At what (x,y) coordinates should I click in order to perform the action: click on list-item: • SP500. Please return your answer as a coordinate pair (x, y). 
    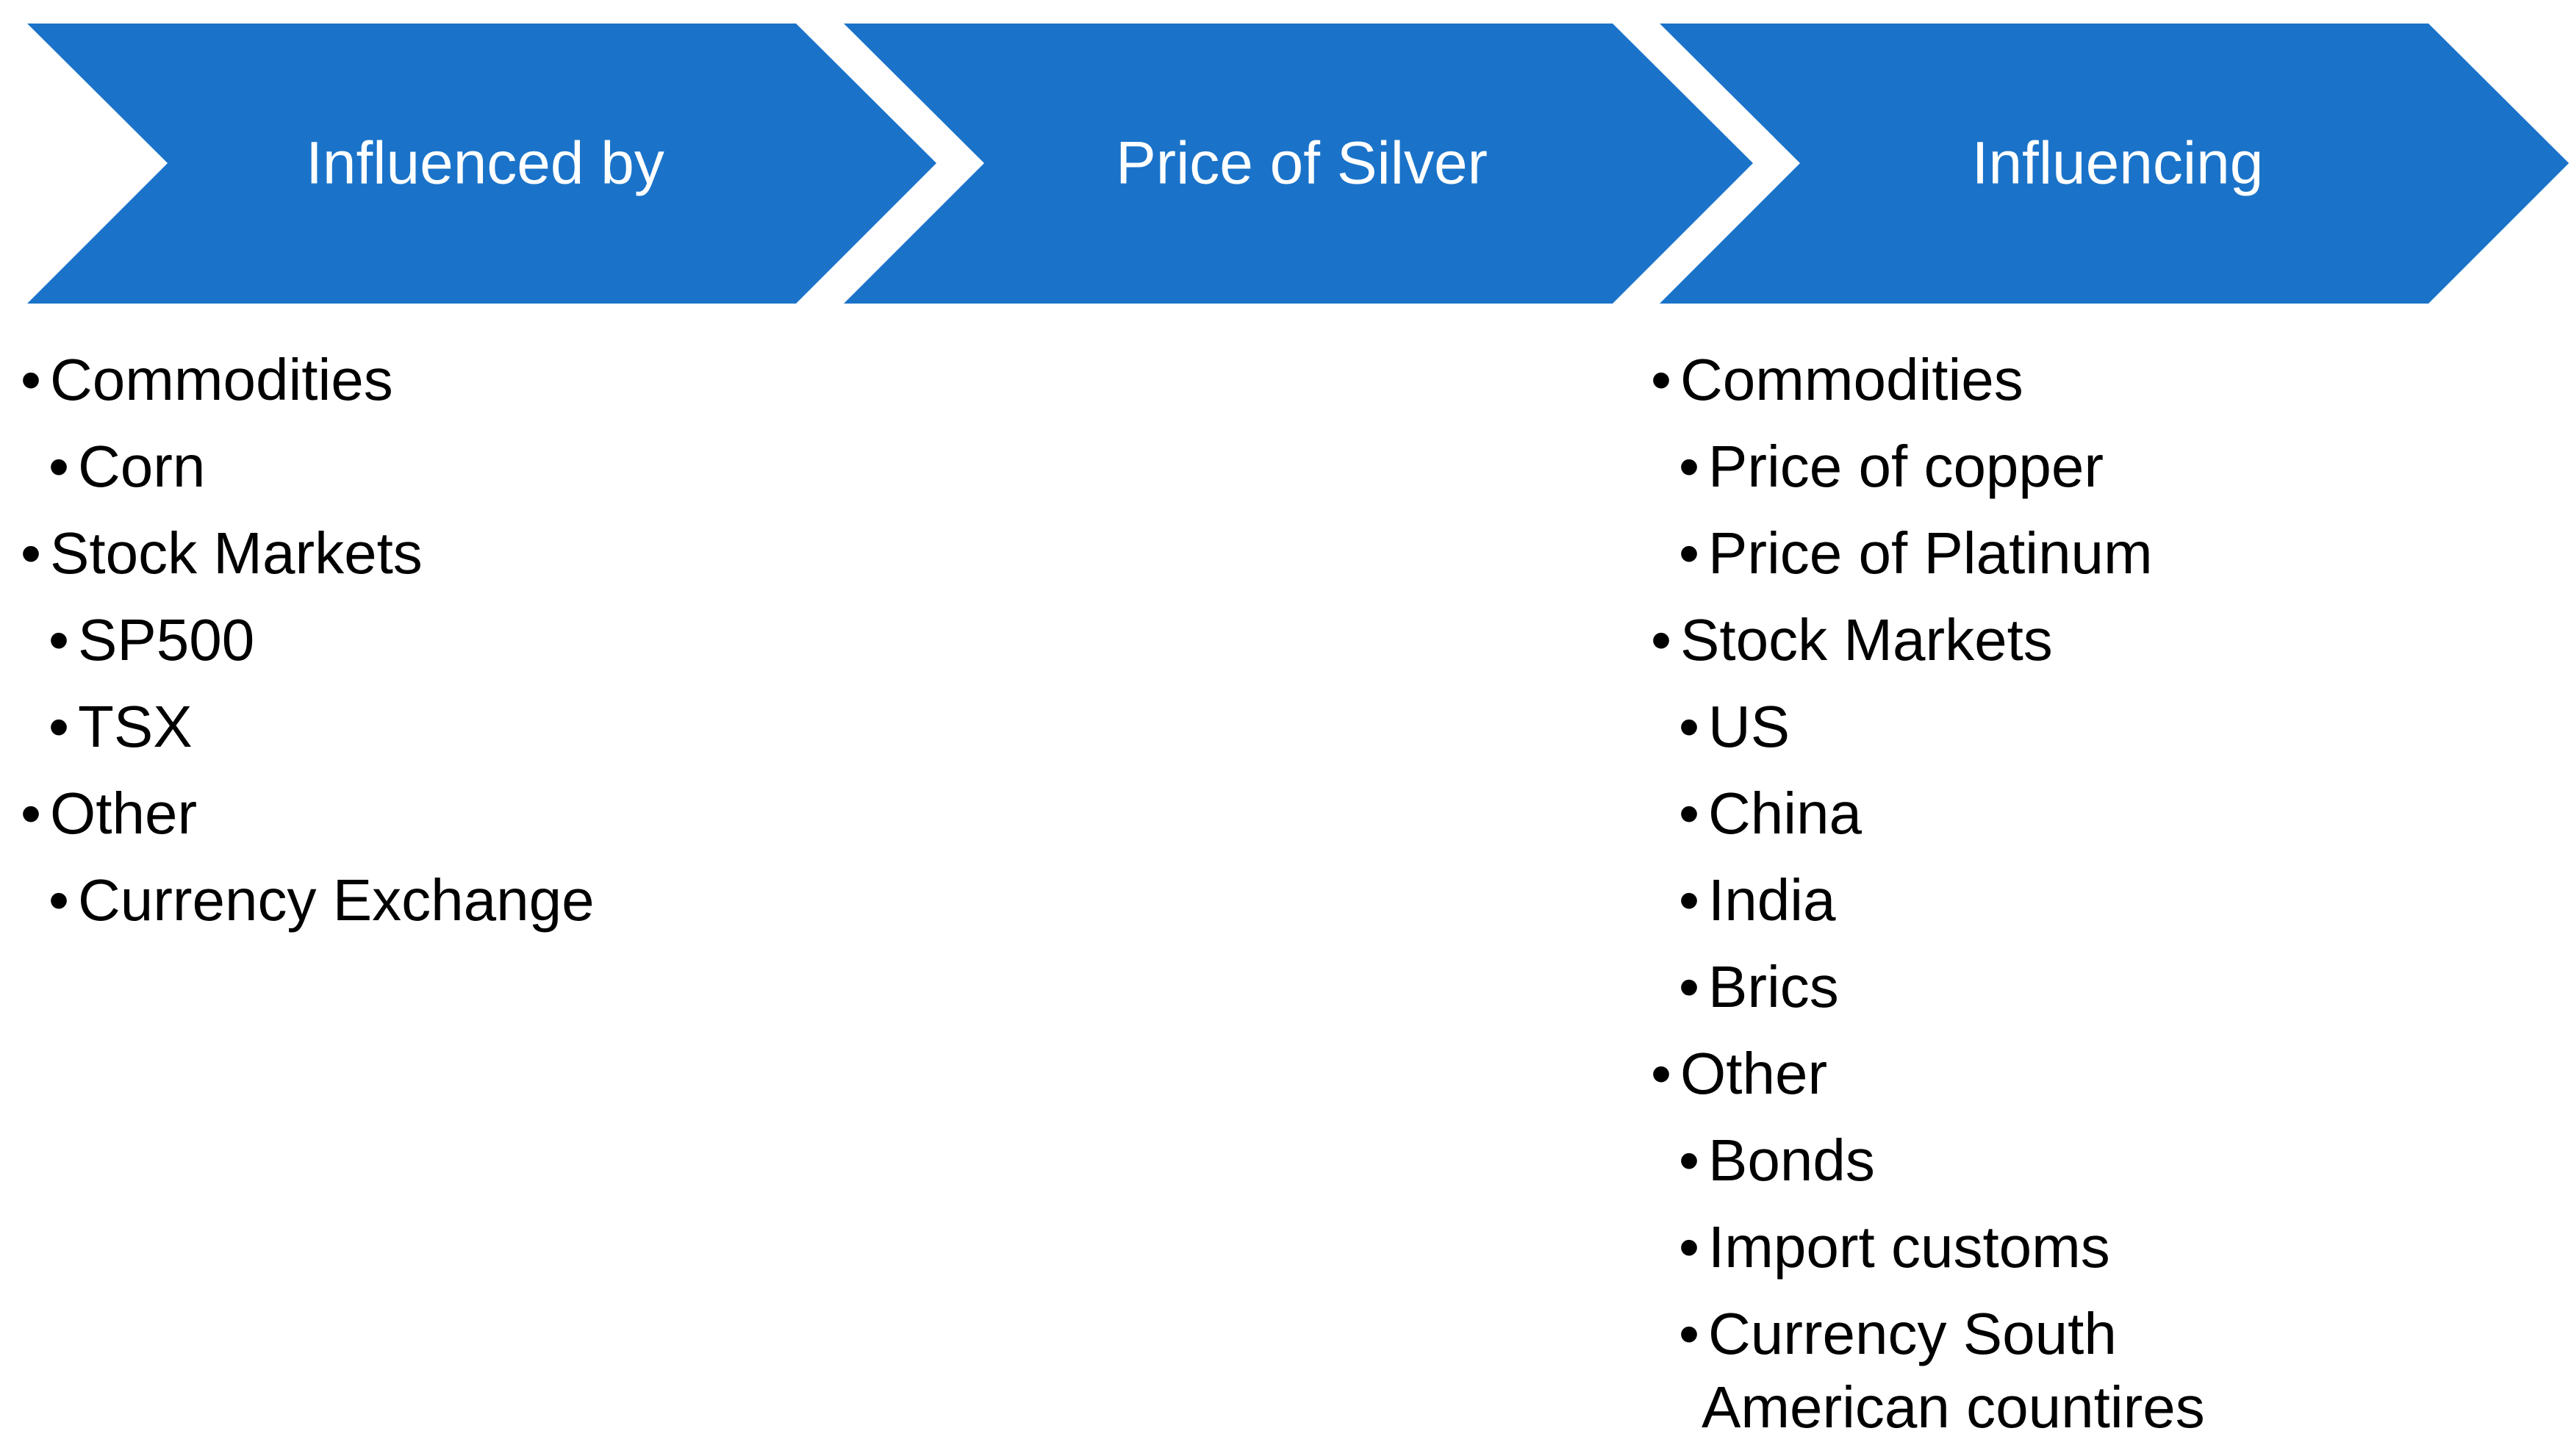
    Looking at the image, I should click on (406, 640).